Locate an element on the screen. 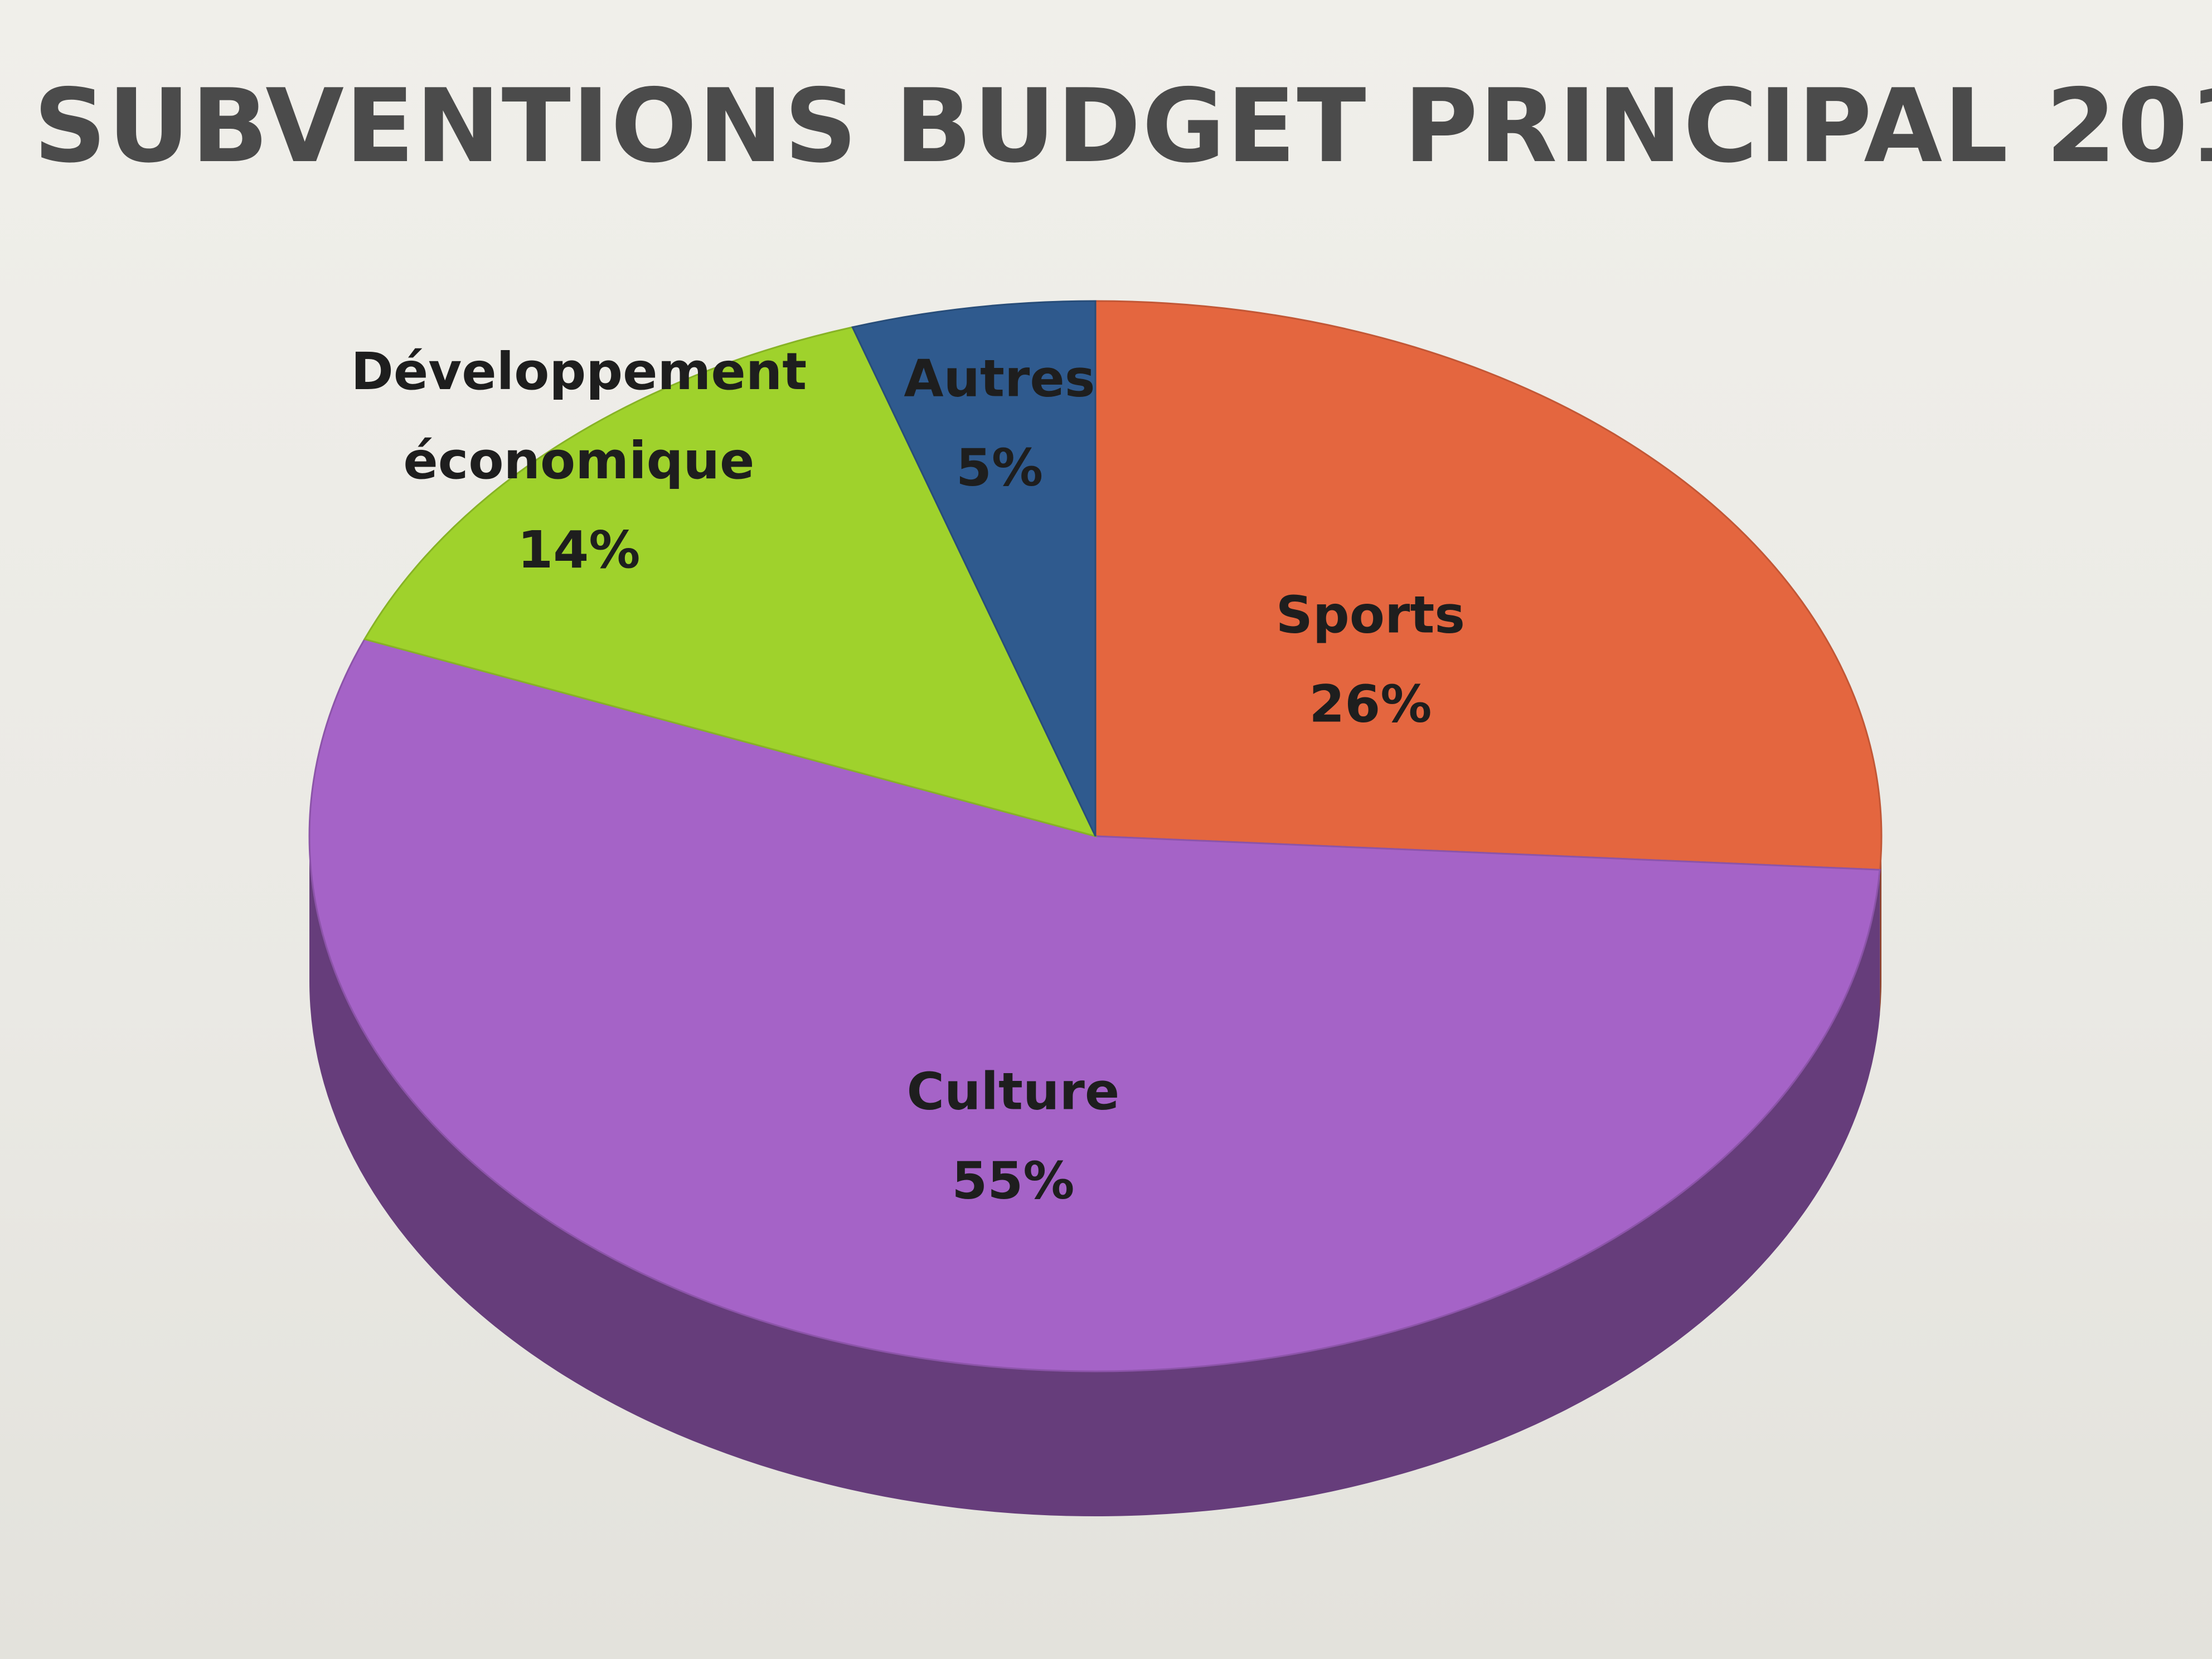 The height and width of the screenshot is (1659, 2212). pie-label-culture: Culture 55% is located at coordinates (1012, 1136).